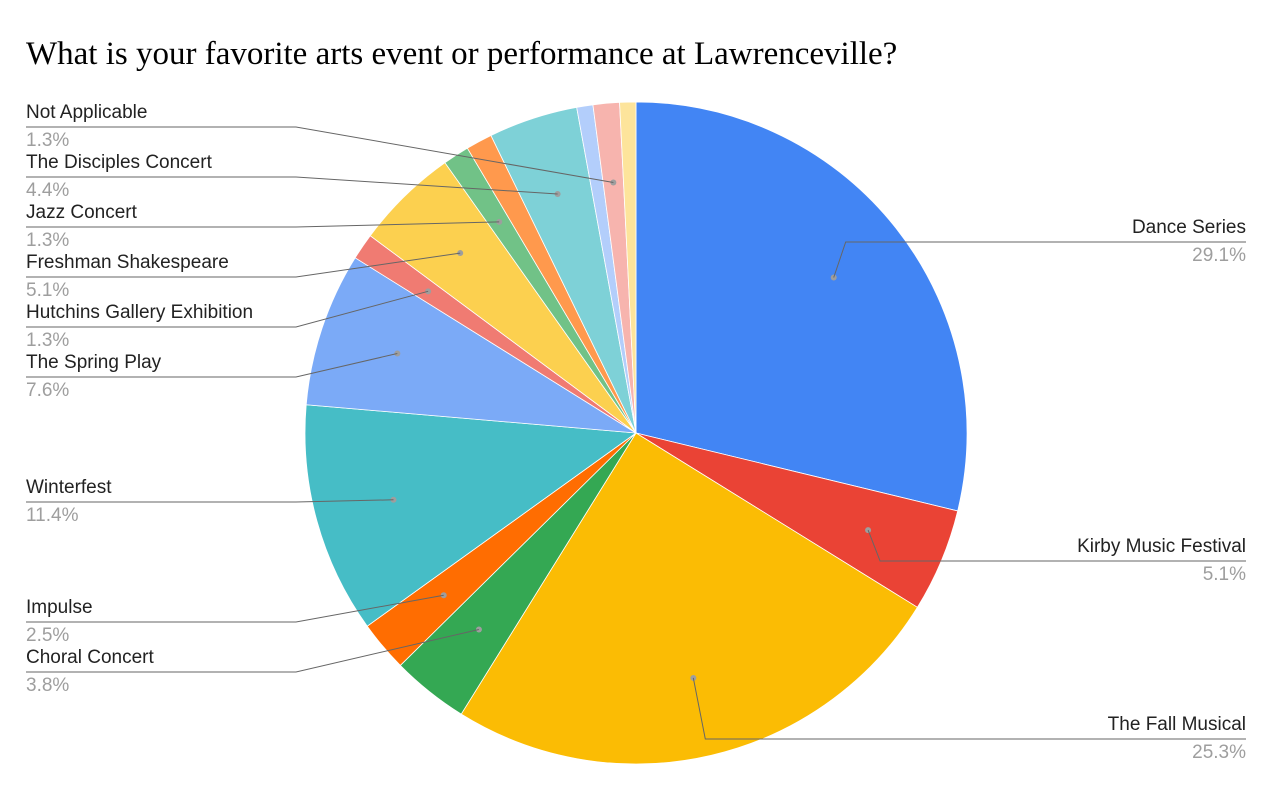 The height and width of the screenshot is (785, 1280). Describe the element at coordinates (127, 262) in the screenshot. I see `slice-label-freshman-shakespeare: Freshman Shakespeare` at that location.